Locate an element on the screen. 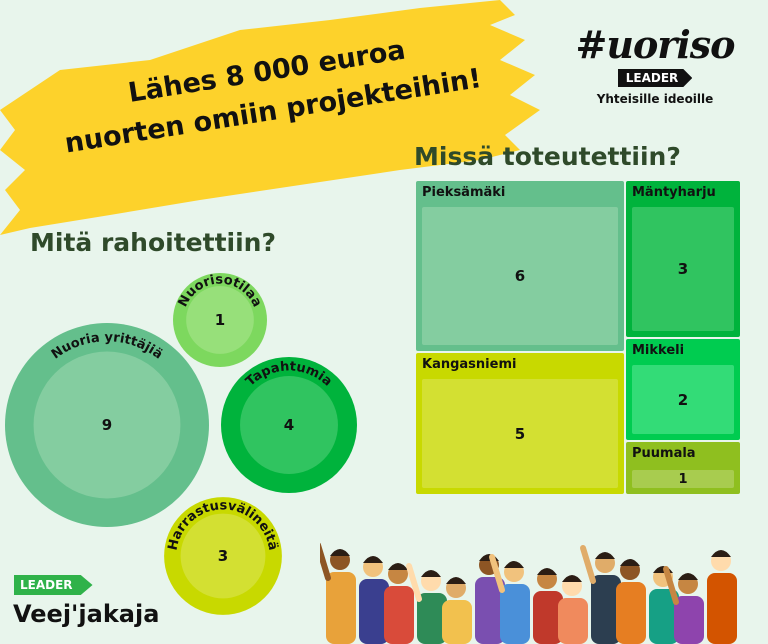 The height and width of the screenshot is (644, 768). treemap-cell: Kangasniemi 5 is located at coordinates (520, 423).